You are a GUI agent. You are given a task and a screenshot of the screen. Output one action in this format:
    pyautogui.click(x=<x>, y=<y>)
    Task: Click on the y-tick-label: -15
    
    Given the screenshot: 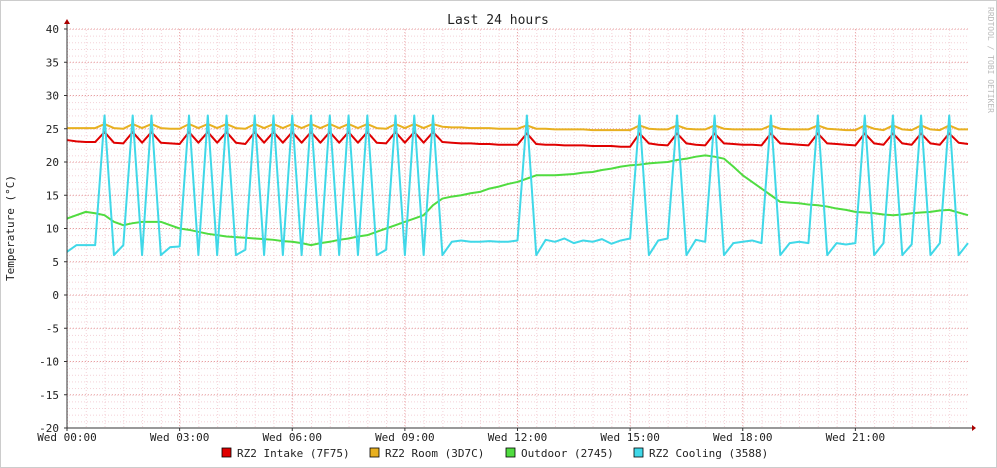 What is the action you would take?
    pyautogui.click(x=49, y=395)
    